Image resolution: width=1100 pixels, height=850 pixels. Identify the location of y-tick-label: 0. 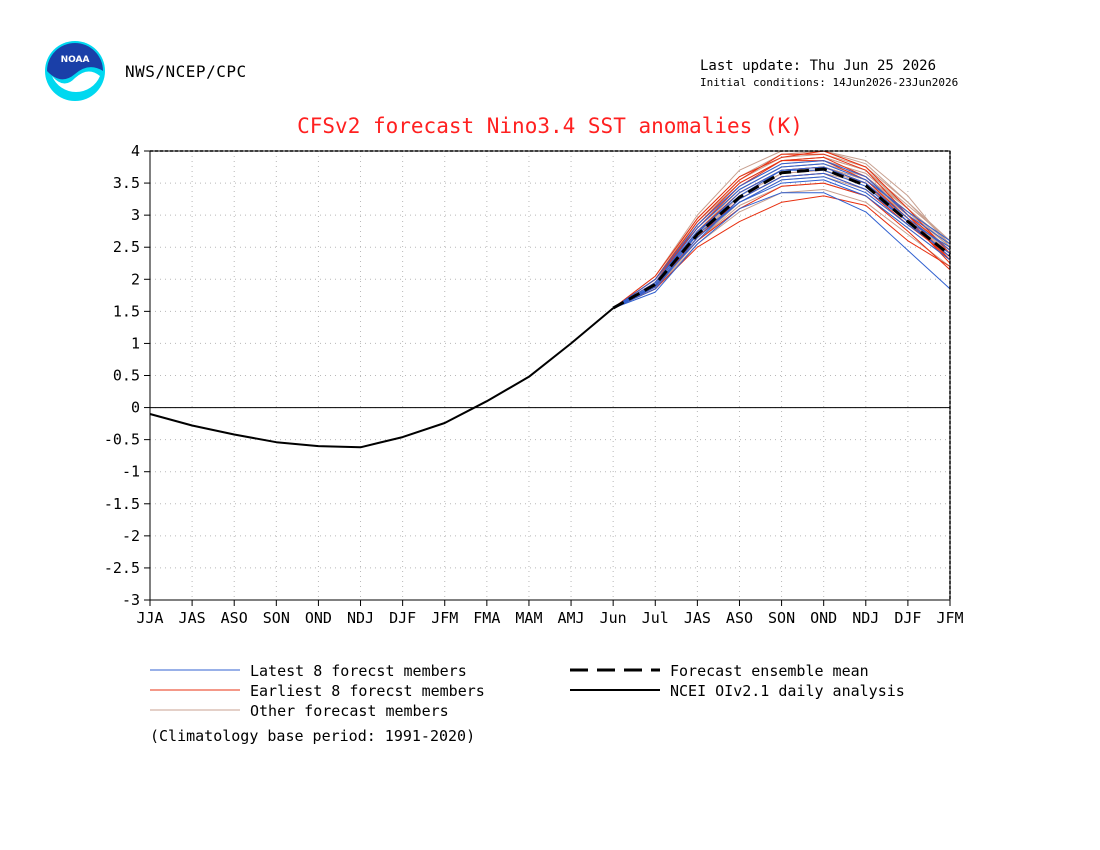
(135, 408).